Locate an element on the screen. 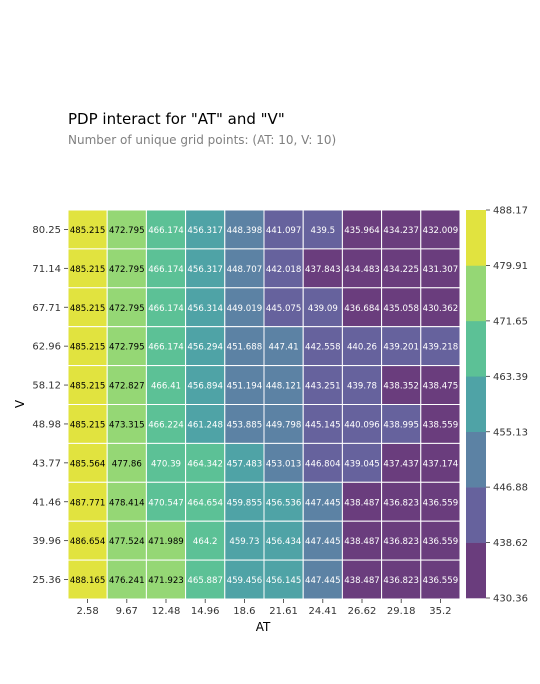  cell-value-label: 456.314 is located at coordinates (205, 309).